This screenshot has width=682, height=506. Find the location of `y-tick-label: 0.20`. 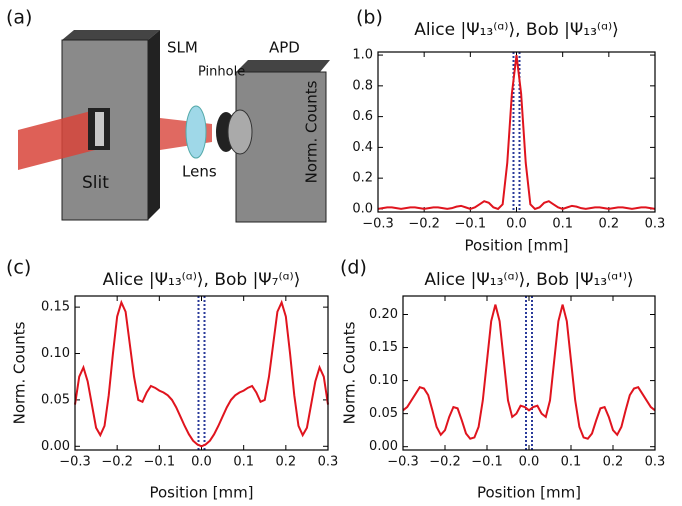

y-tick-label: 0.20 is located at coordinates (383, 314).